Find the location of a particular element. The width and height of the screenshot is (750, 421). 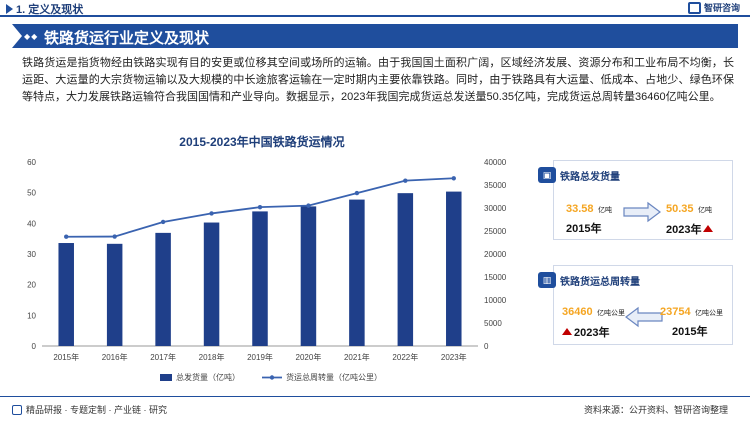

y-right-tick-label: 20000 is located at coordinates (495, 254).